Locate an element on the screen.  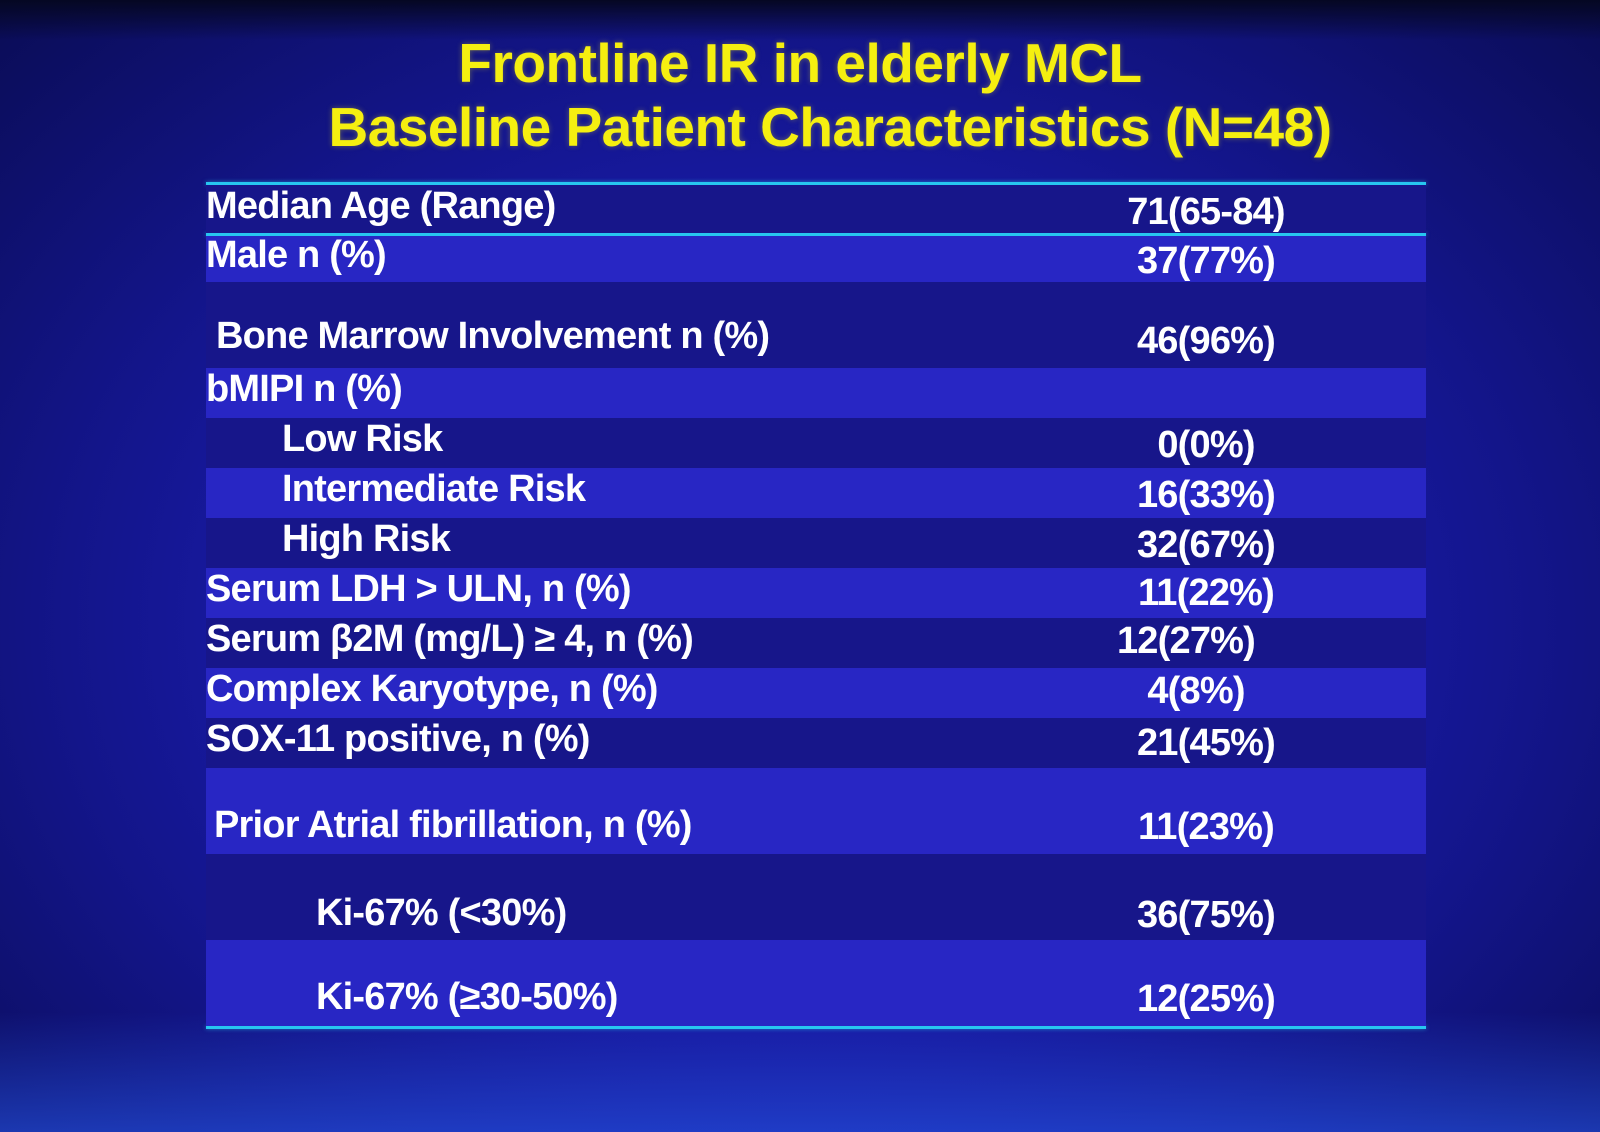
row-label: Serum β2M (mg/L) ≥ 4, n (%) is located at coordinates (450, 639).